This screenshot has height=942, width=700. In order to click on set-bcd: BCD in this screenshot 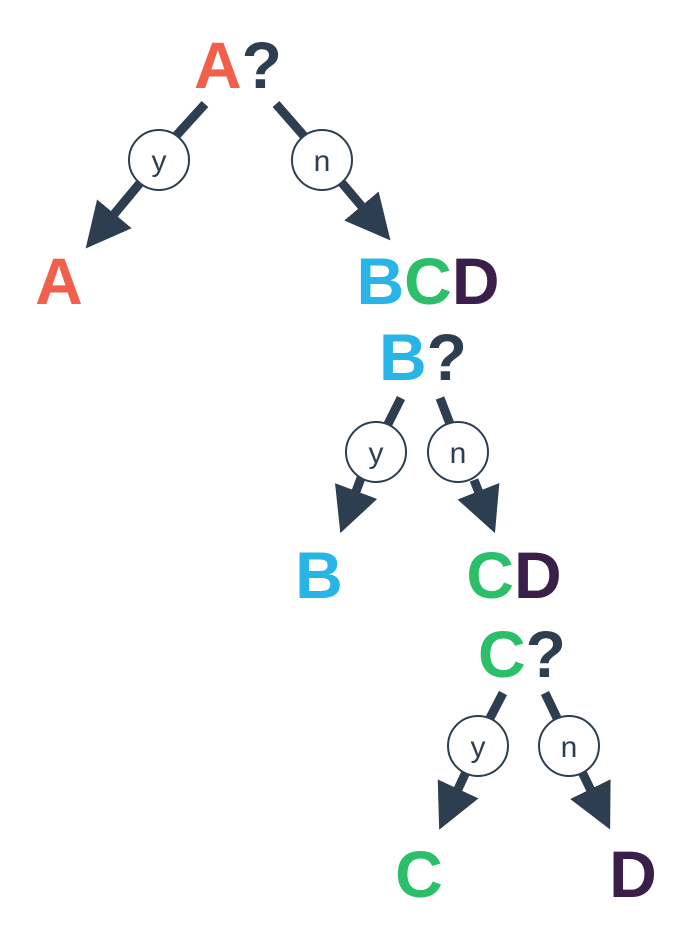, I will do `click(427, 281)`.